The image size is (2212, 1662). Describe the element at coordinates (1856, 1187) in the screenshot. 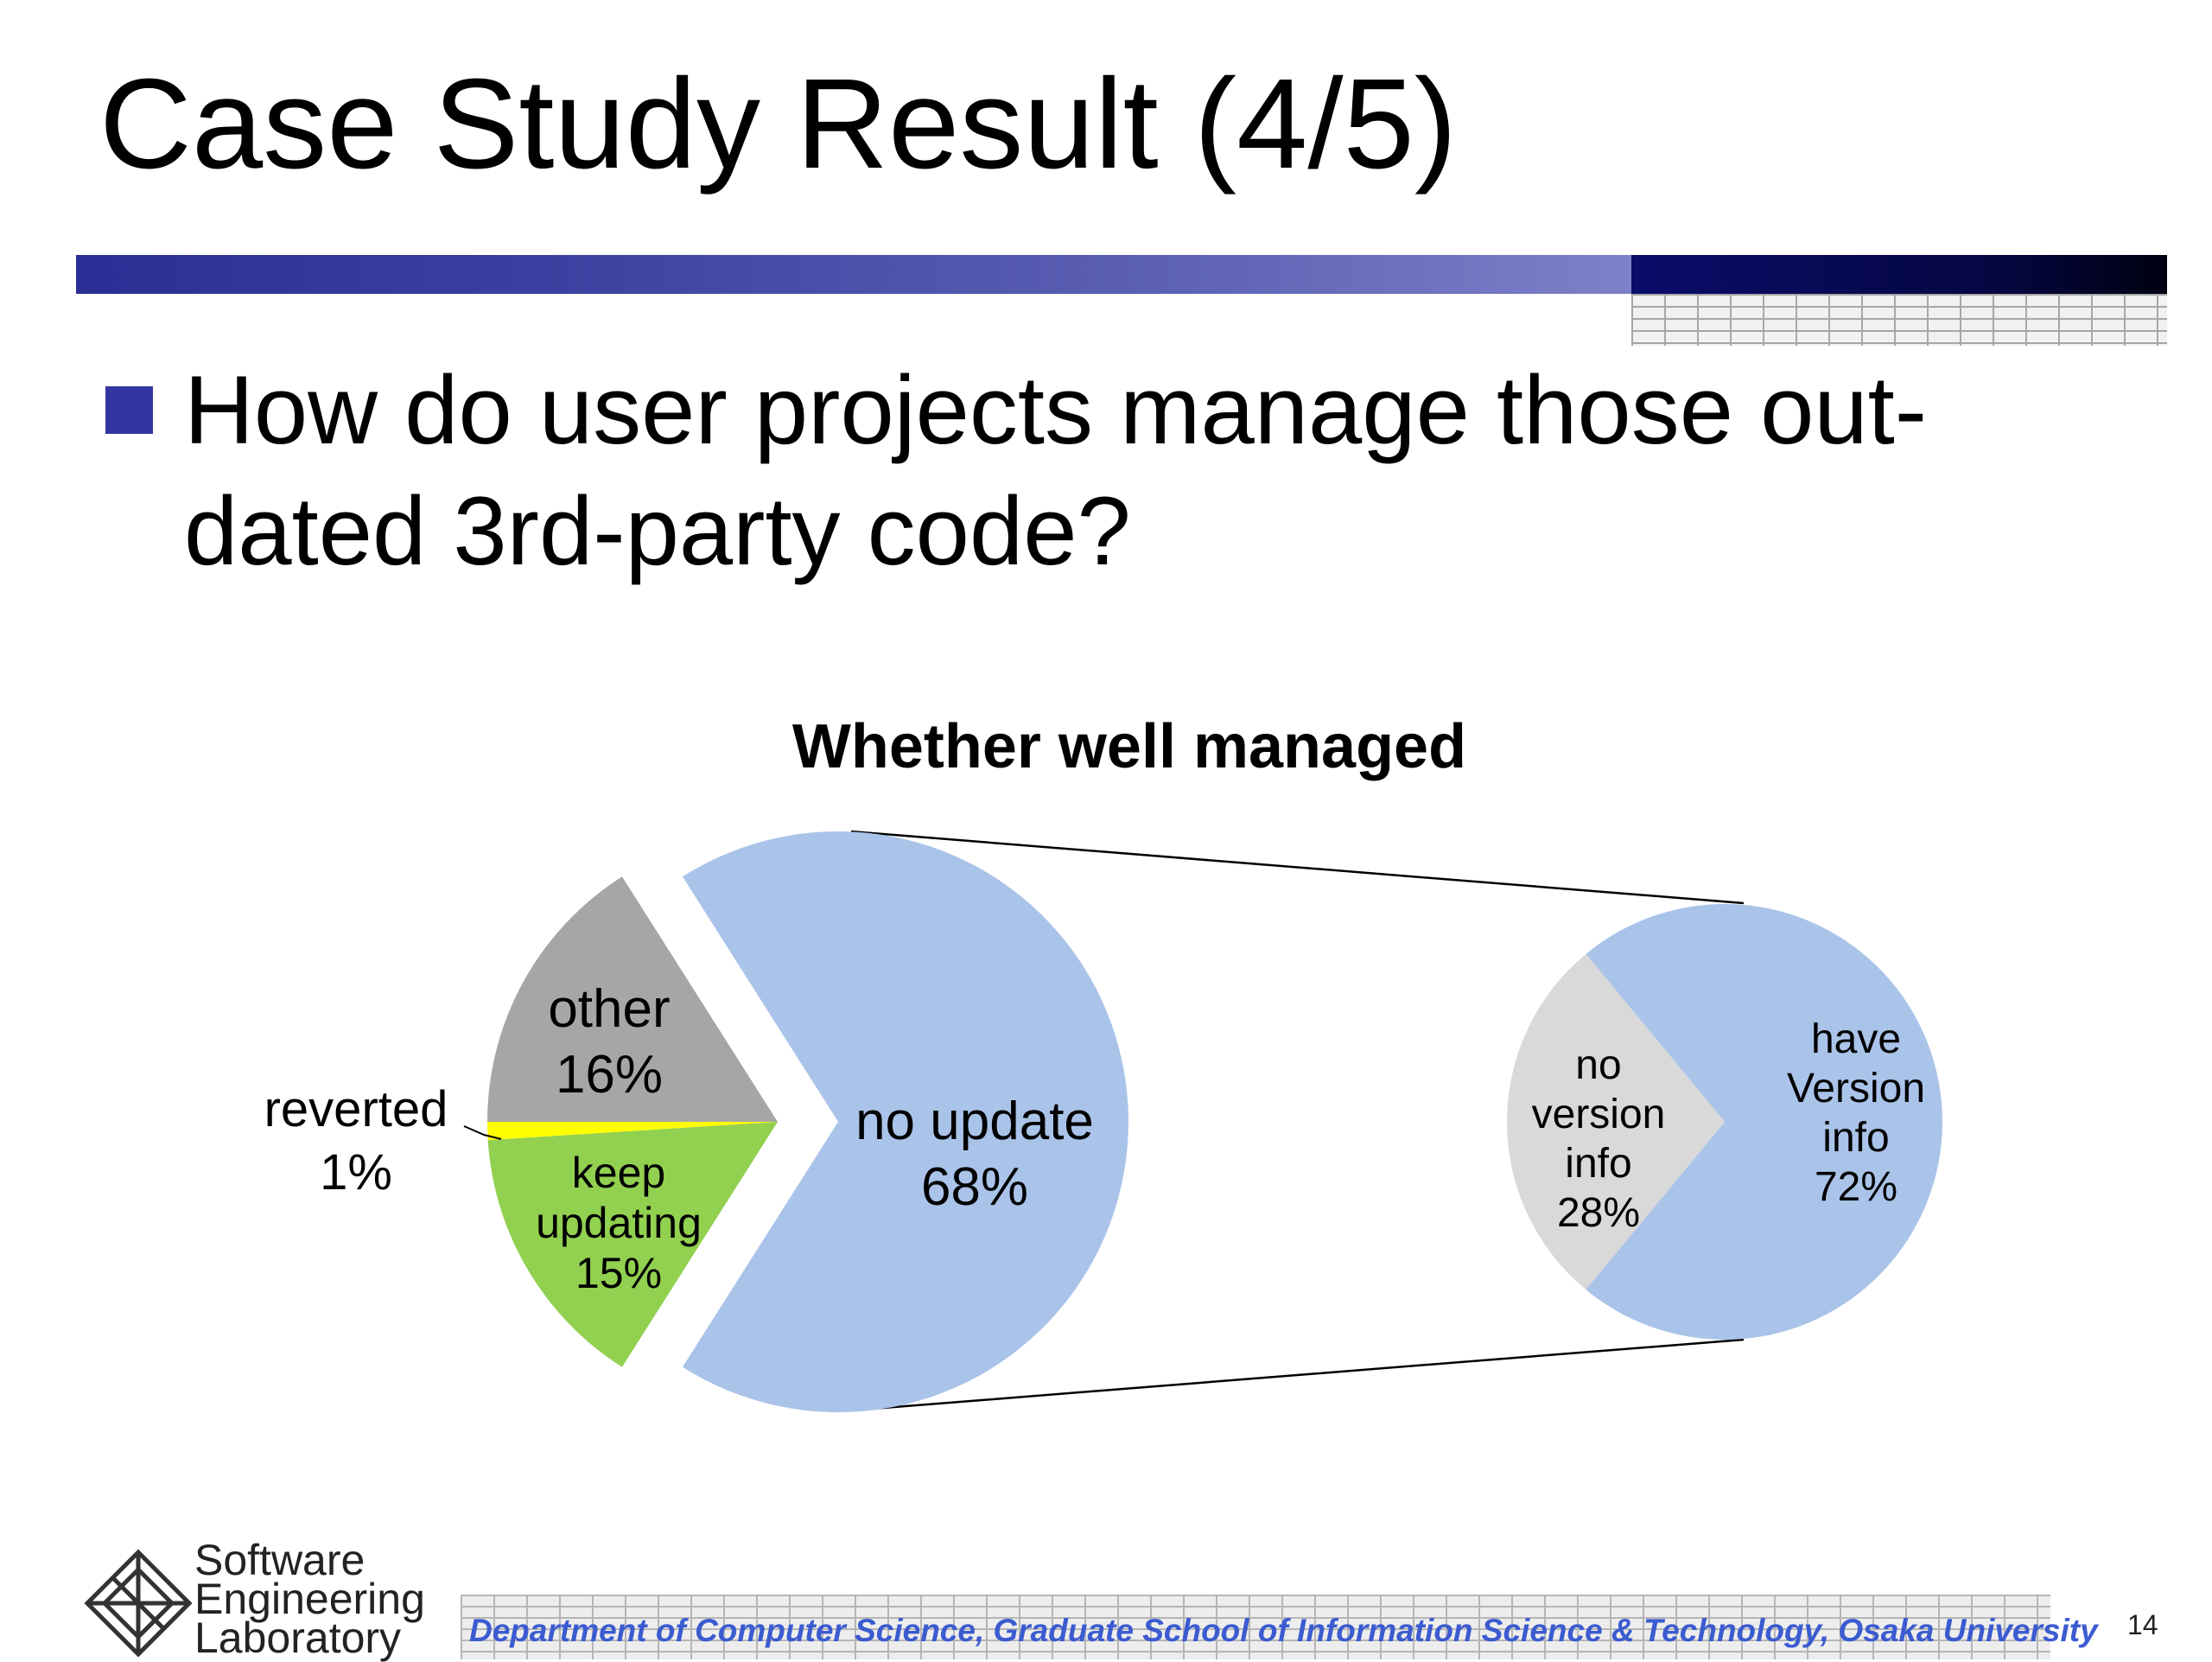

I see `breakdown-value-have-version-info: 72%` at that location.